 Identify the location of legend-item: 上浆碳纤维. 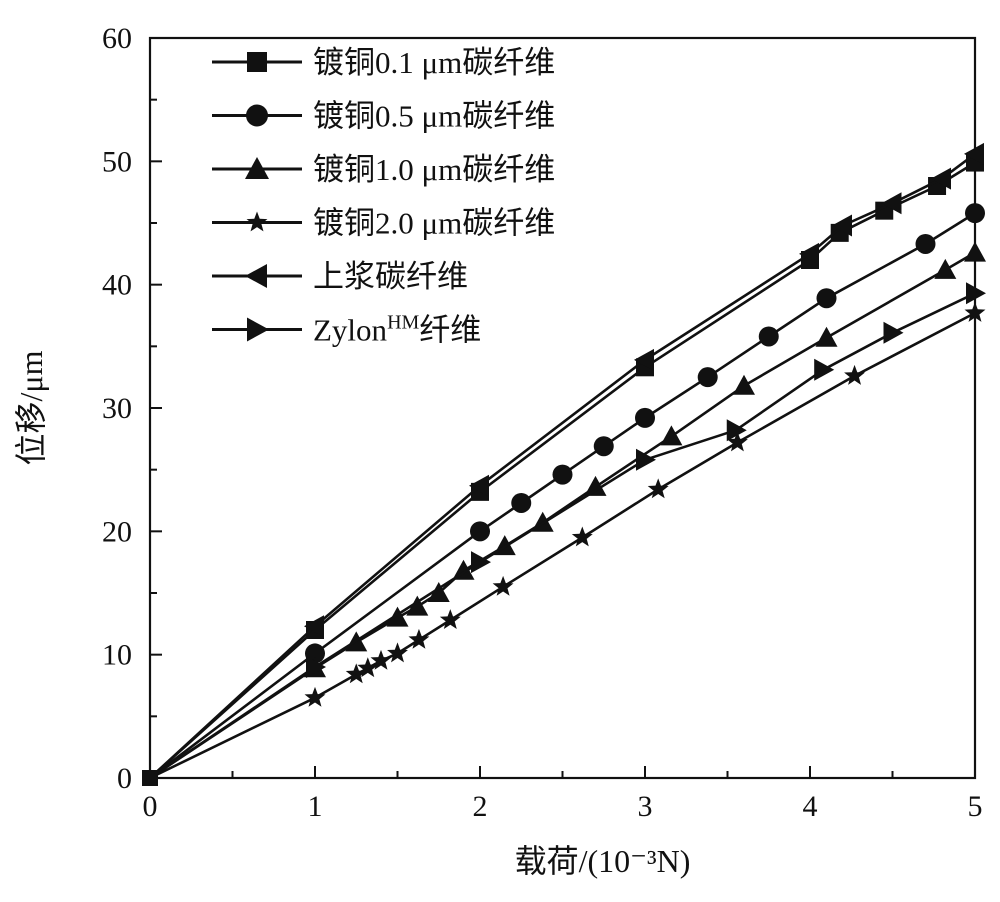
(340, 276).